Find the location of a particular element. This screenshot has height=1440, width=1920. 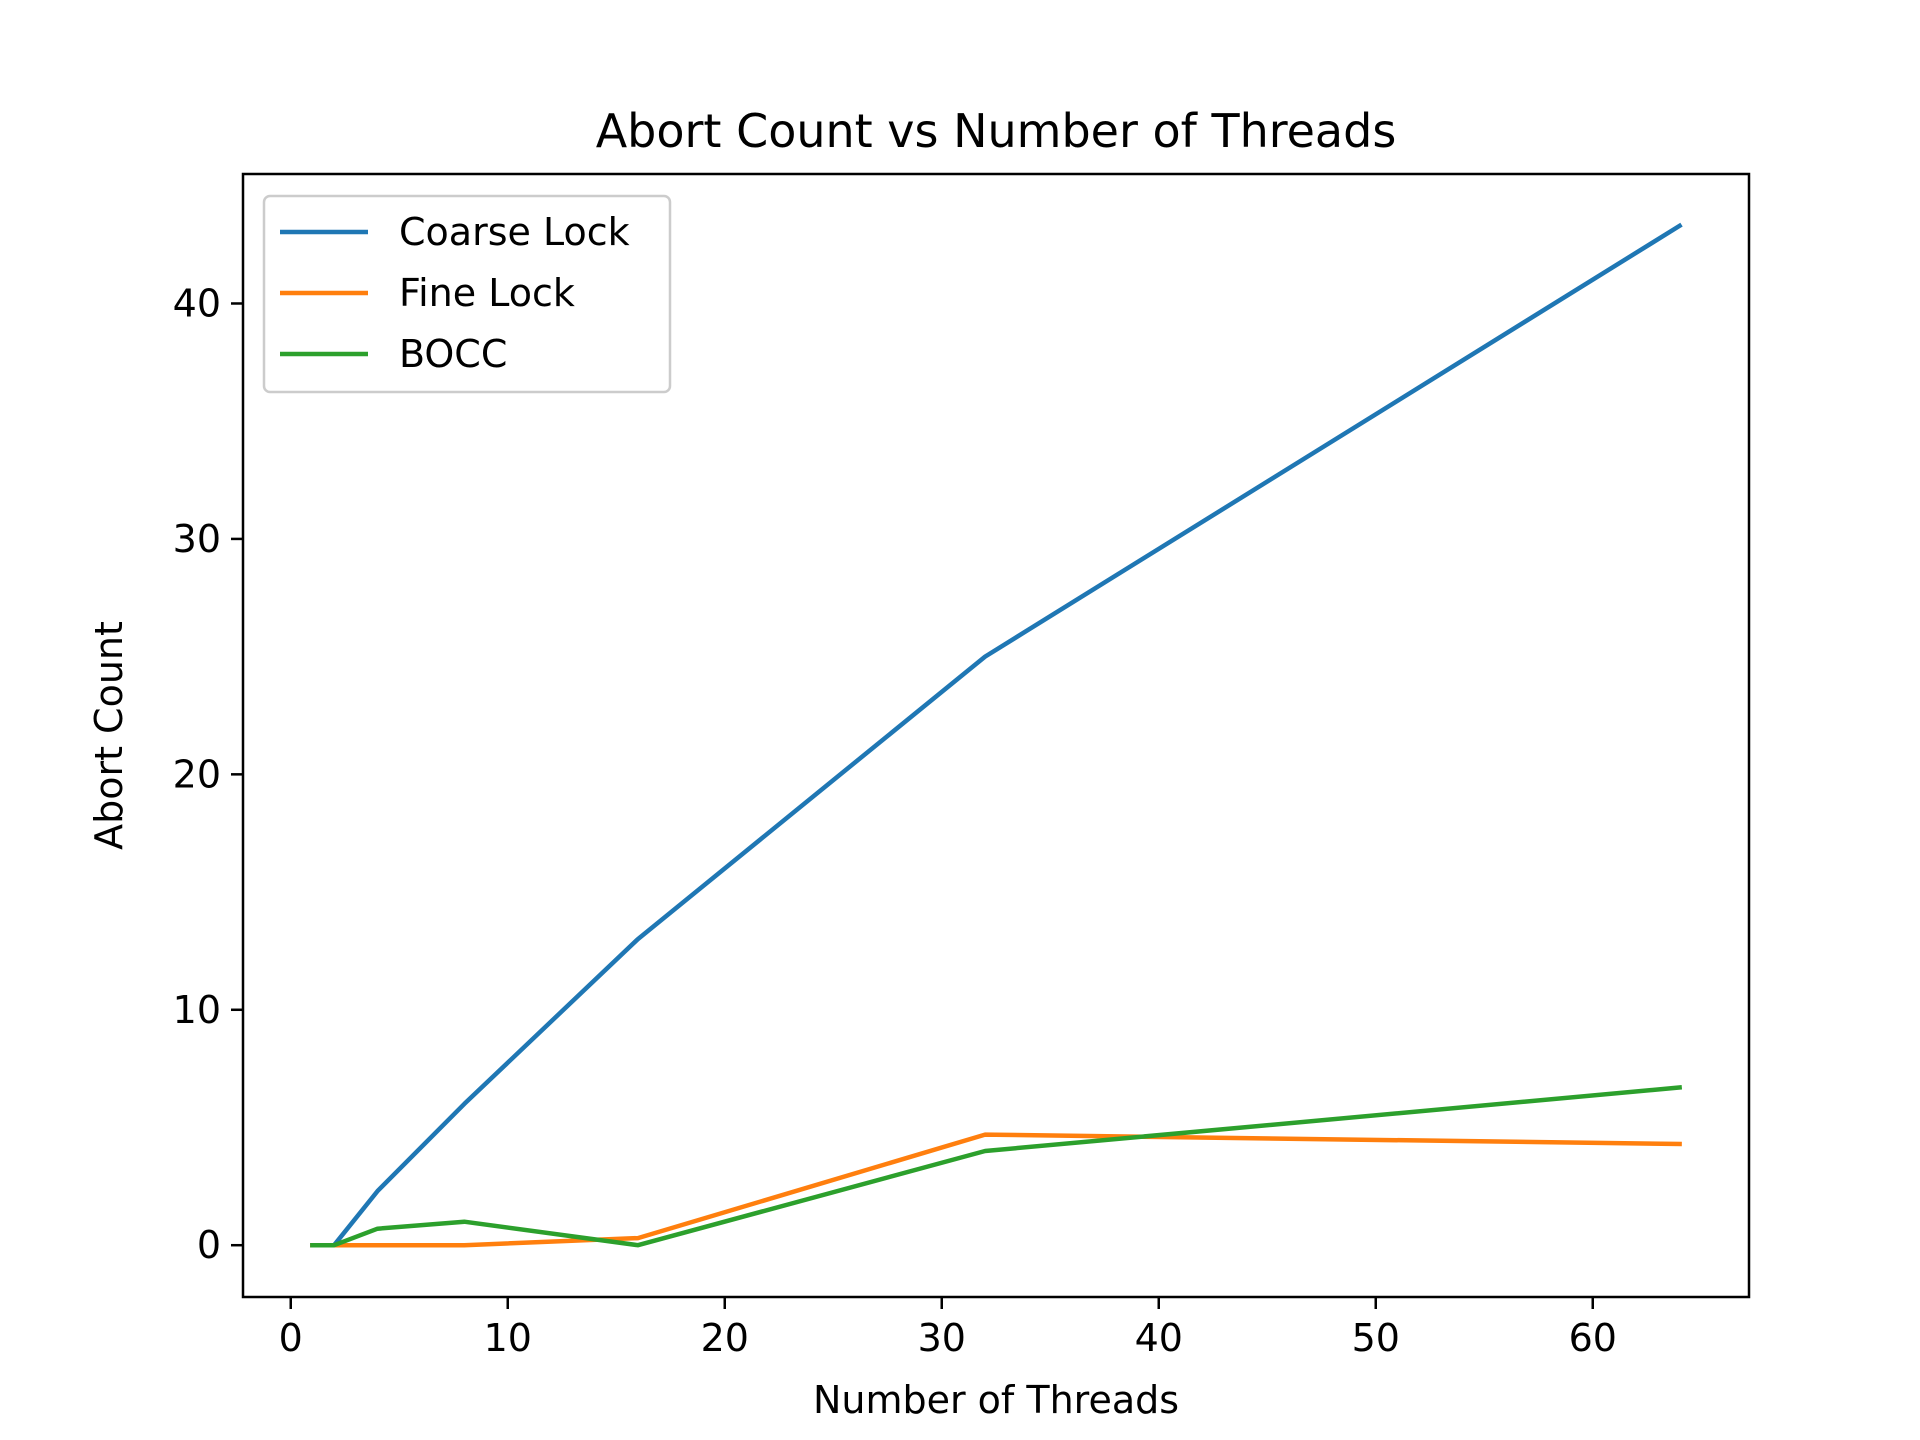

x-axis-ticks: 0 10 20 30 40 50 60 is located at coordinates (948, 1328).